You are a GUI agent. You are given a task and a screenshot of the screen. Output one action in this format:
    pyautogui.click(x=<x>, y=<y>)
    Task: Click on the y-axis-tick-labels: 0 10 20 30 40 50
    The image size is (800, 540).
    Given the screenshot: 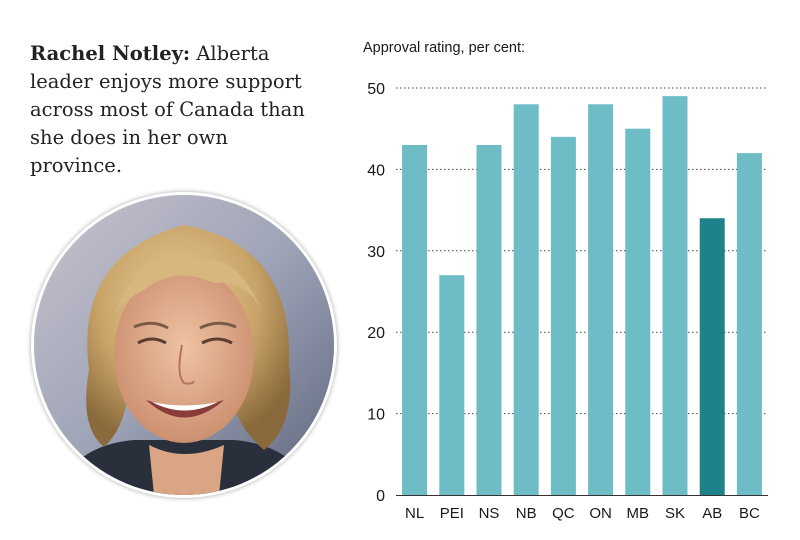 What is the action you would take?
    pyautogui.click(x=376, y=293)
    